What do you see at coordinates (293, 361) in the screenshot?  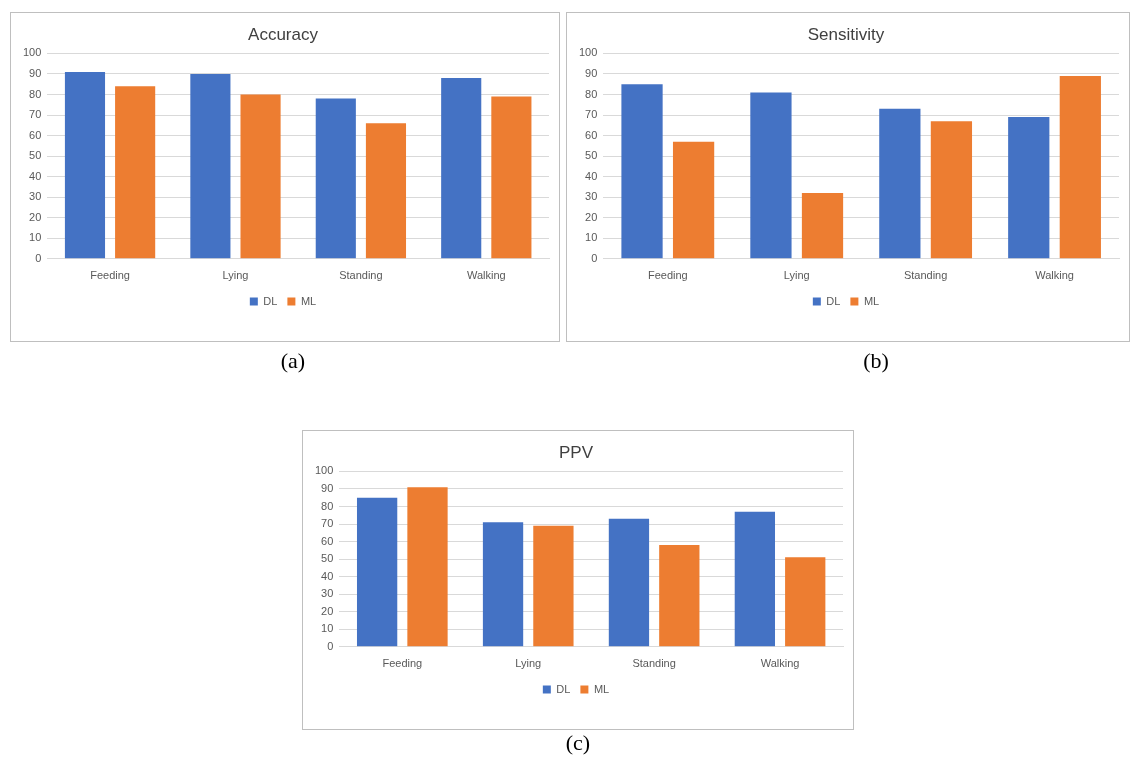 I see `text: (a)` at bounding box center [293, 361].